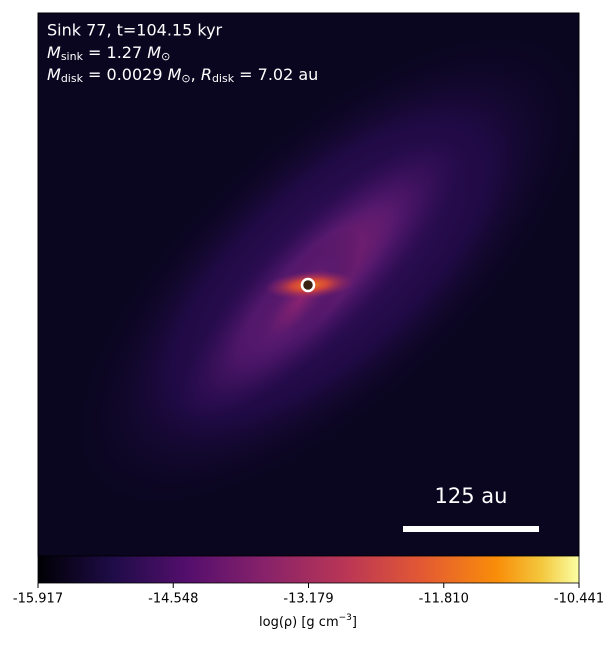  Describe the element at coordinates (135, 30) in the screenshot. I see `title: Sink 77, t=104.15 kyr` at that location.